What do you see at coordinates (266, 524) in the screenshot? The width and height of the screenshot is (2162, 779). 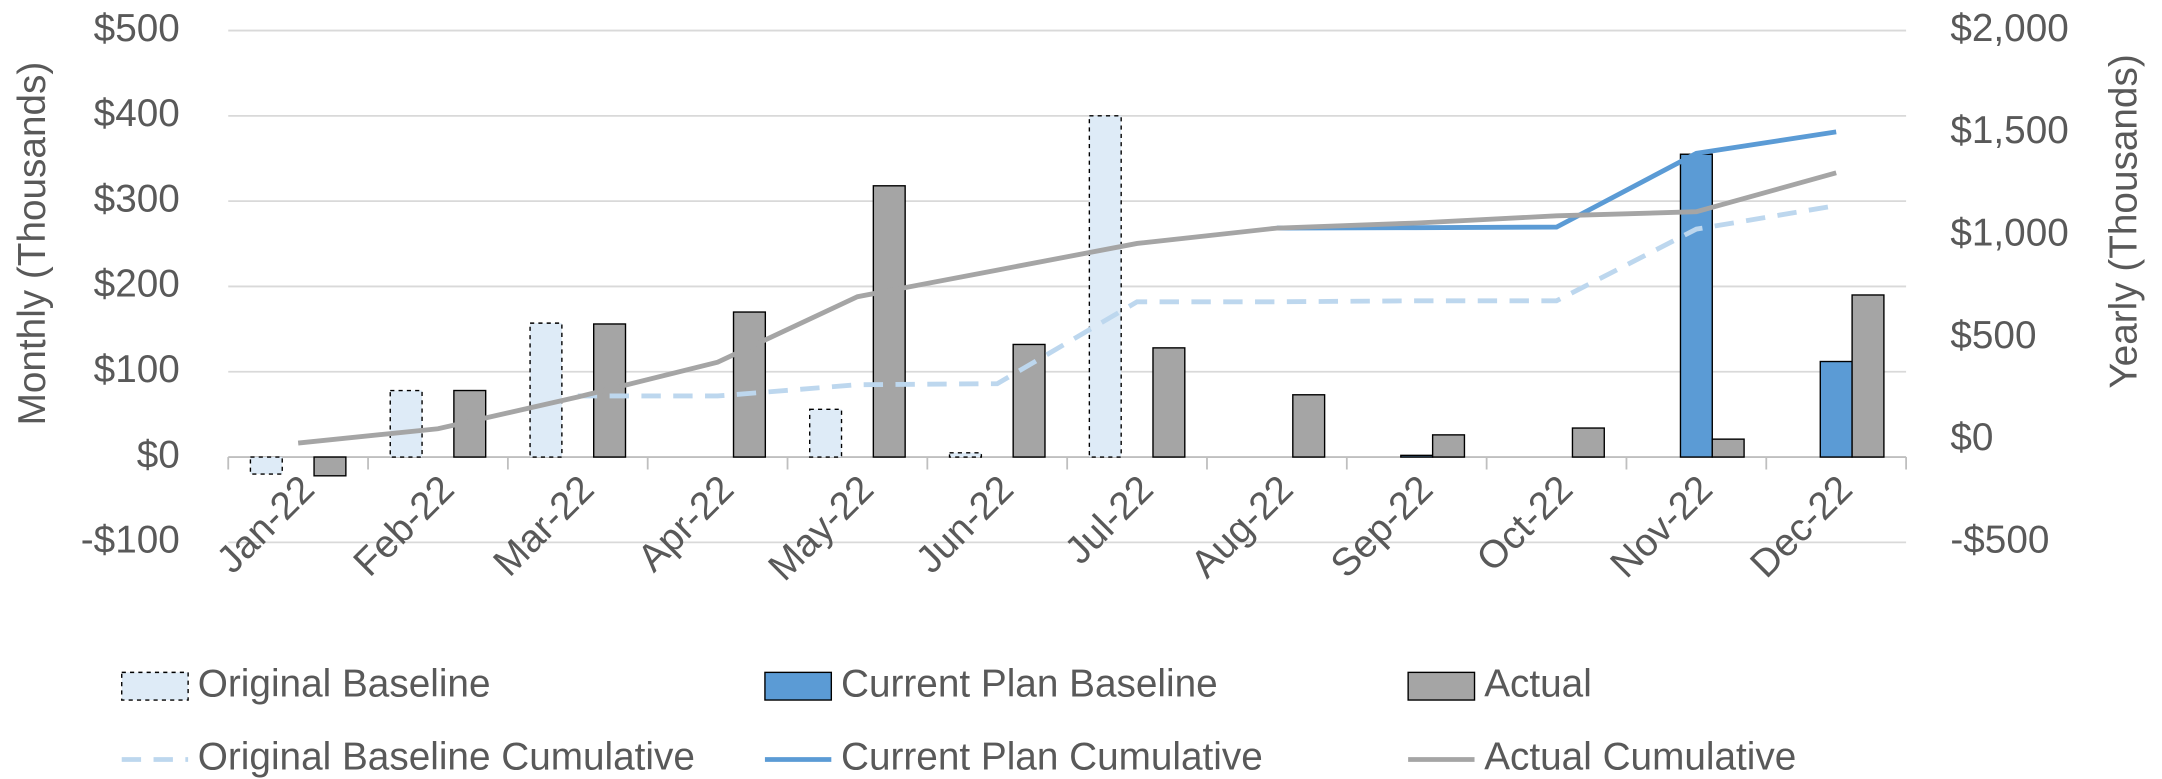 I see `x-tick-label: Jan-22` at bounding box center [266, 524].